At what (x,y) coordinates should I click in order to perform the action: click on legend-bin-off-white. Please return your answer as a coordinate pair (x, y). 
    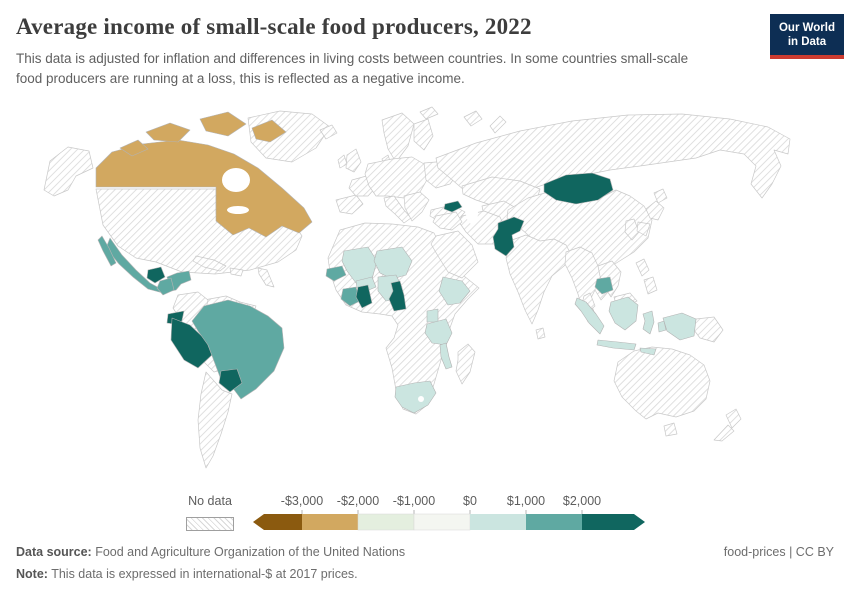
    Looking at the image, I should click on (442, 522).